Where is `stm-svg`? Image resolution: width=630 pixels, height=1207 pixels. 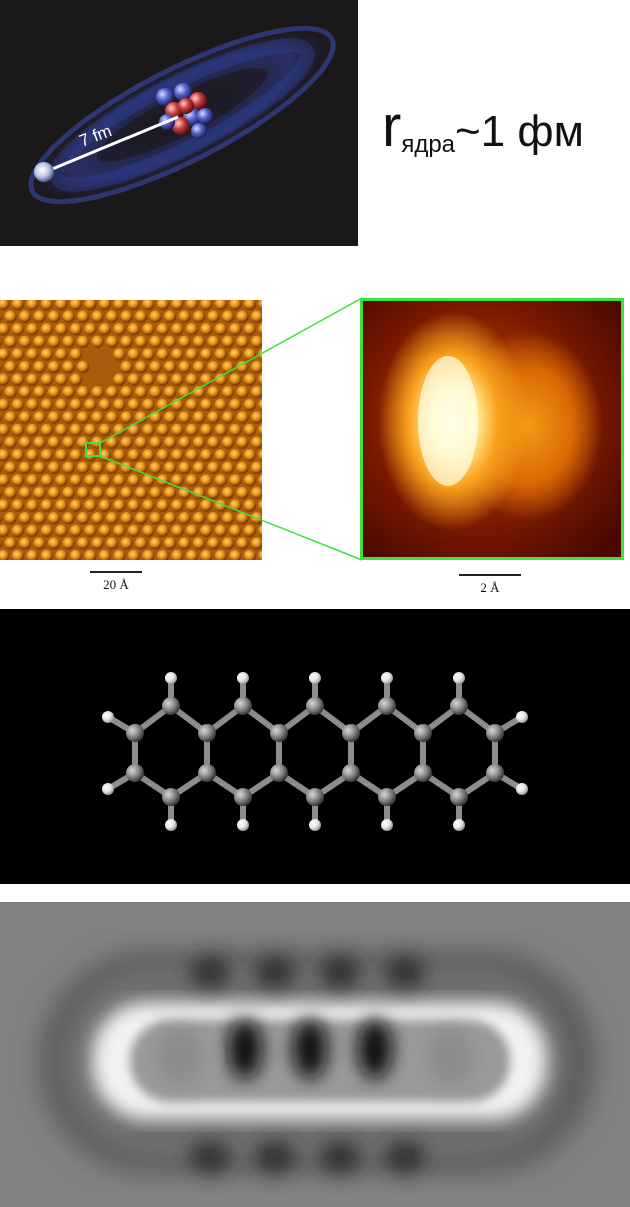 stm-svg is located at coordinates (131, 430).